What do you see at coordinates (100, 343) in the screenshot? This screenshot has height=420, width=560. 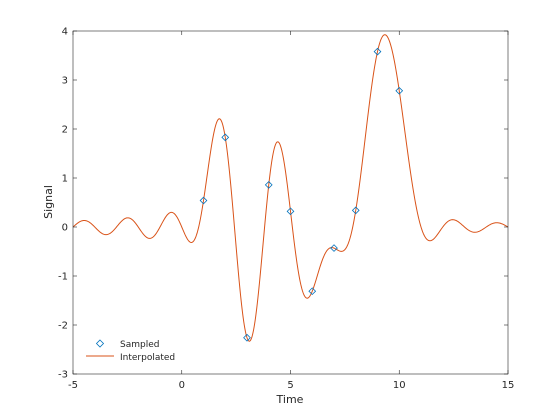 I see `legend-sampled-marker` at bounding box center [100, 343].